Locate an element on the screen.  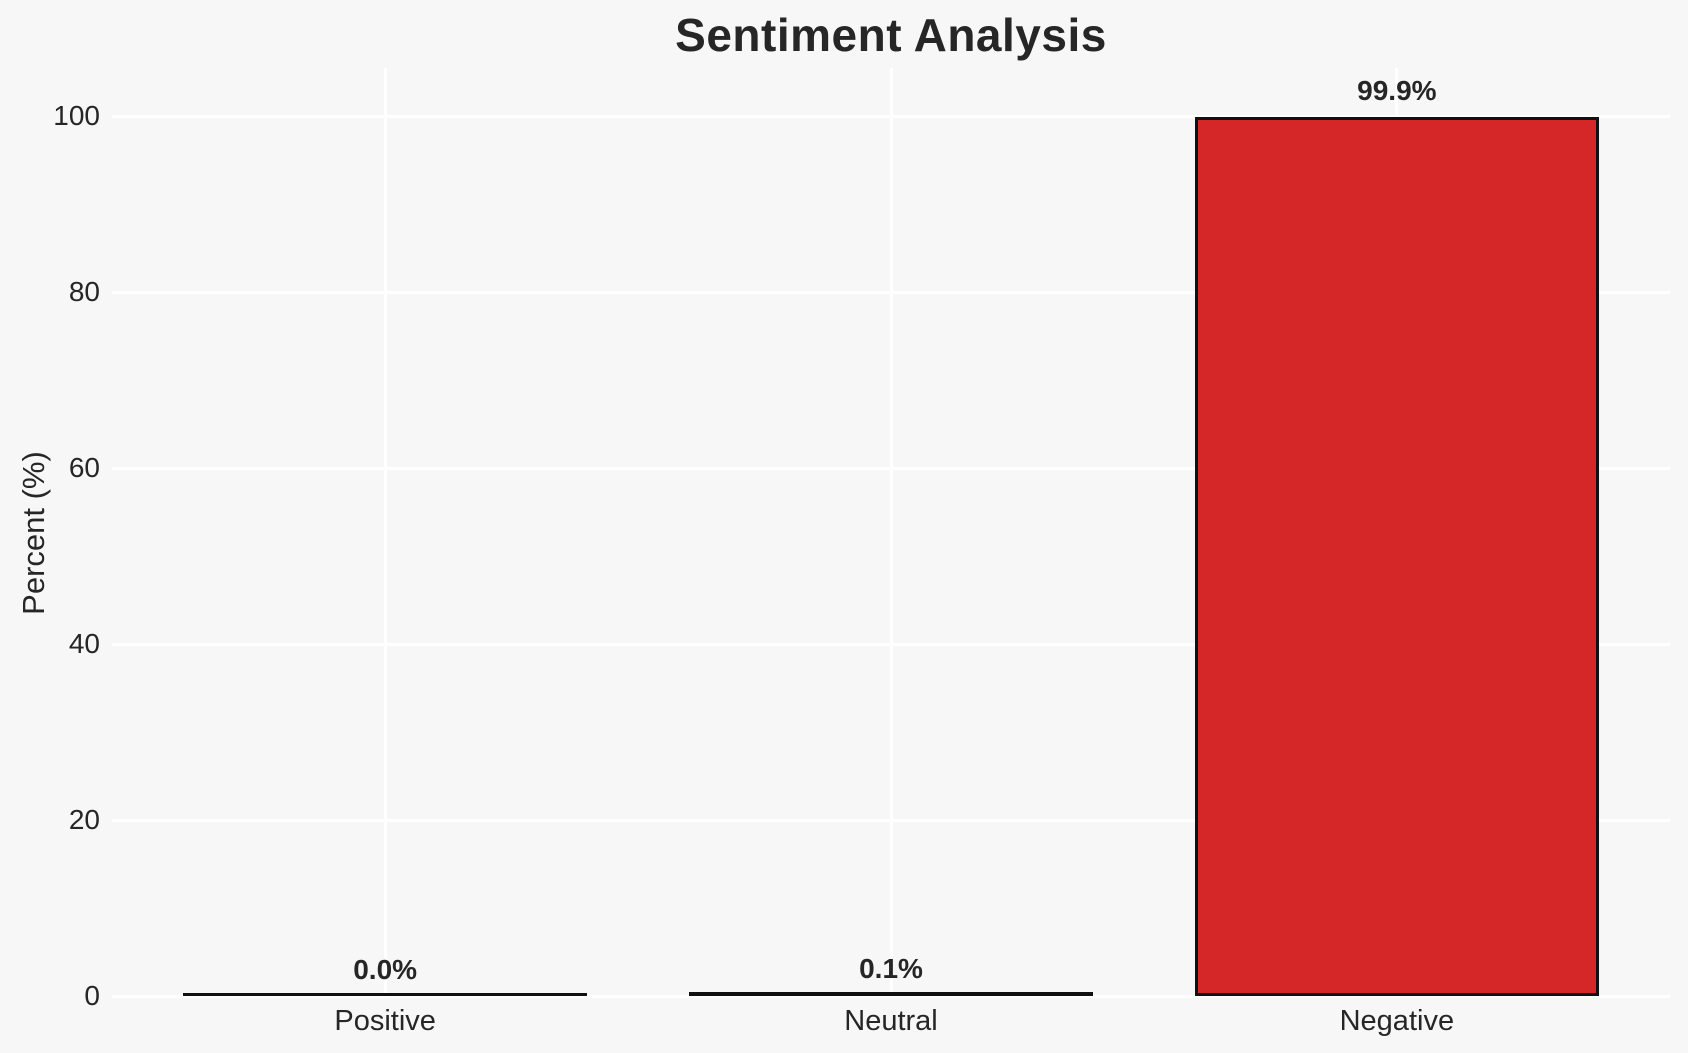
ytick-label-60: 60 is located at coordinates (84, 468).